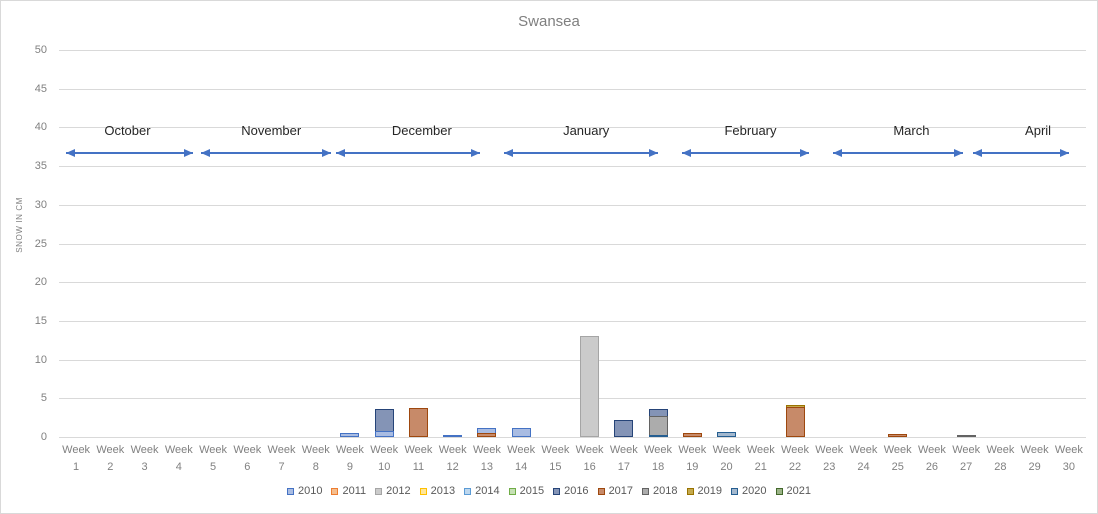 This screenshot has height=514, width=1098. What do you see at coordinates (398, 491) in the screenshot?
I see `legend-label: 2012` at bounding box center [398, 491].